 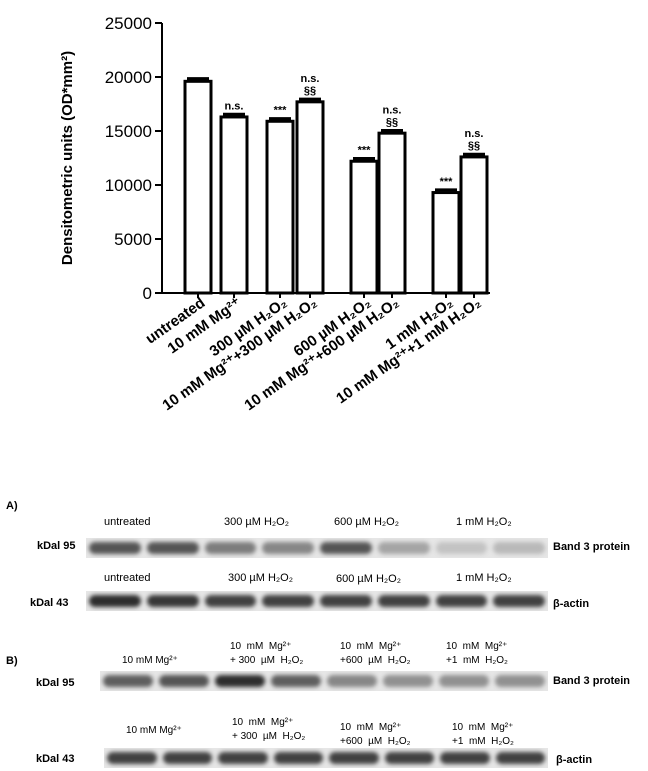 I want to click on b-band3-protein-label: Band 3 protein, so click(x=592, y=681).